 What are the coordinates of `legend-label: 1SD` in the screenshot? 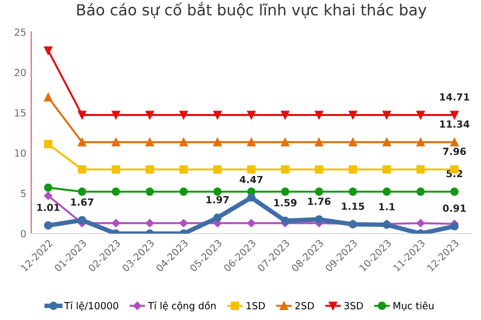 It's located at (255, 306).